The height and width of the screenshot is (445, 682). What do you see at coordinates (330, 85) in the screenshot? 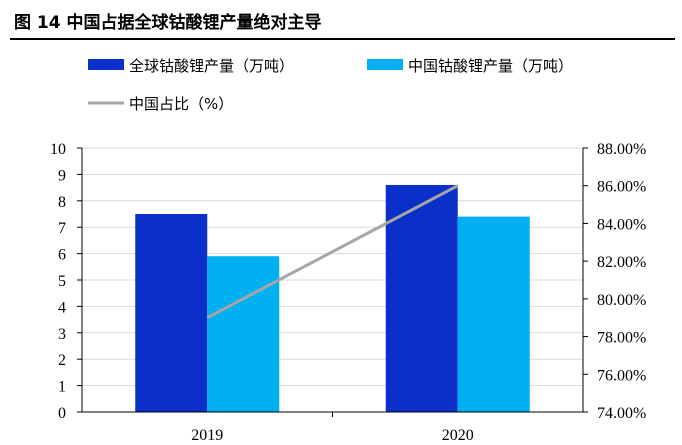
I see `legend: 全球钴酸锂产量（万吨） 中国钴酸锂产量（万吨） 中国占比（%）` at bounding box center [330, 85].